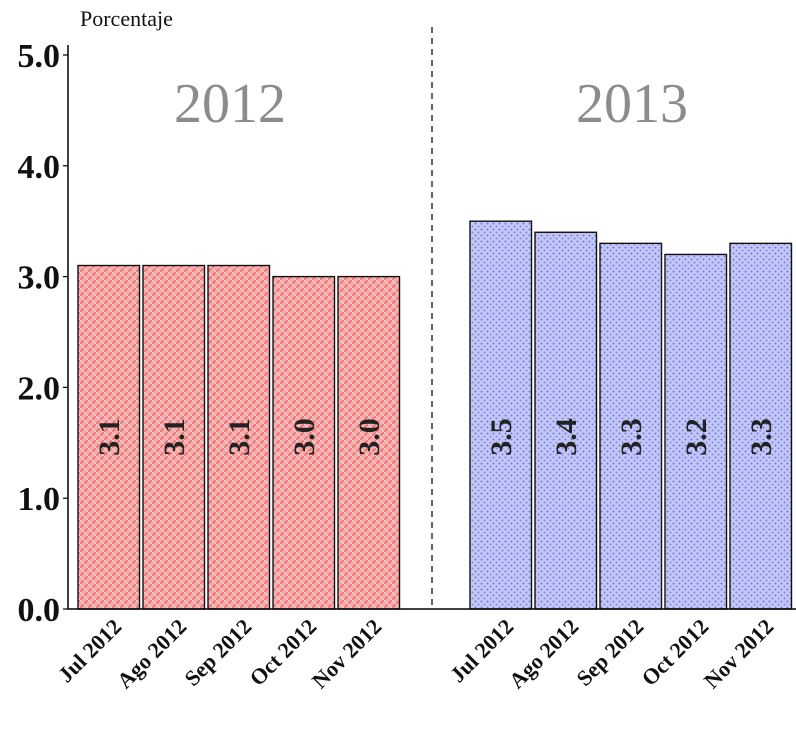 The width and height of the screenshot is (796, 747). I want to click on y-tick-label: 1.0, so click(39, 499).